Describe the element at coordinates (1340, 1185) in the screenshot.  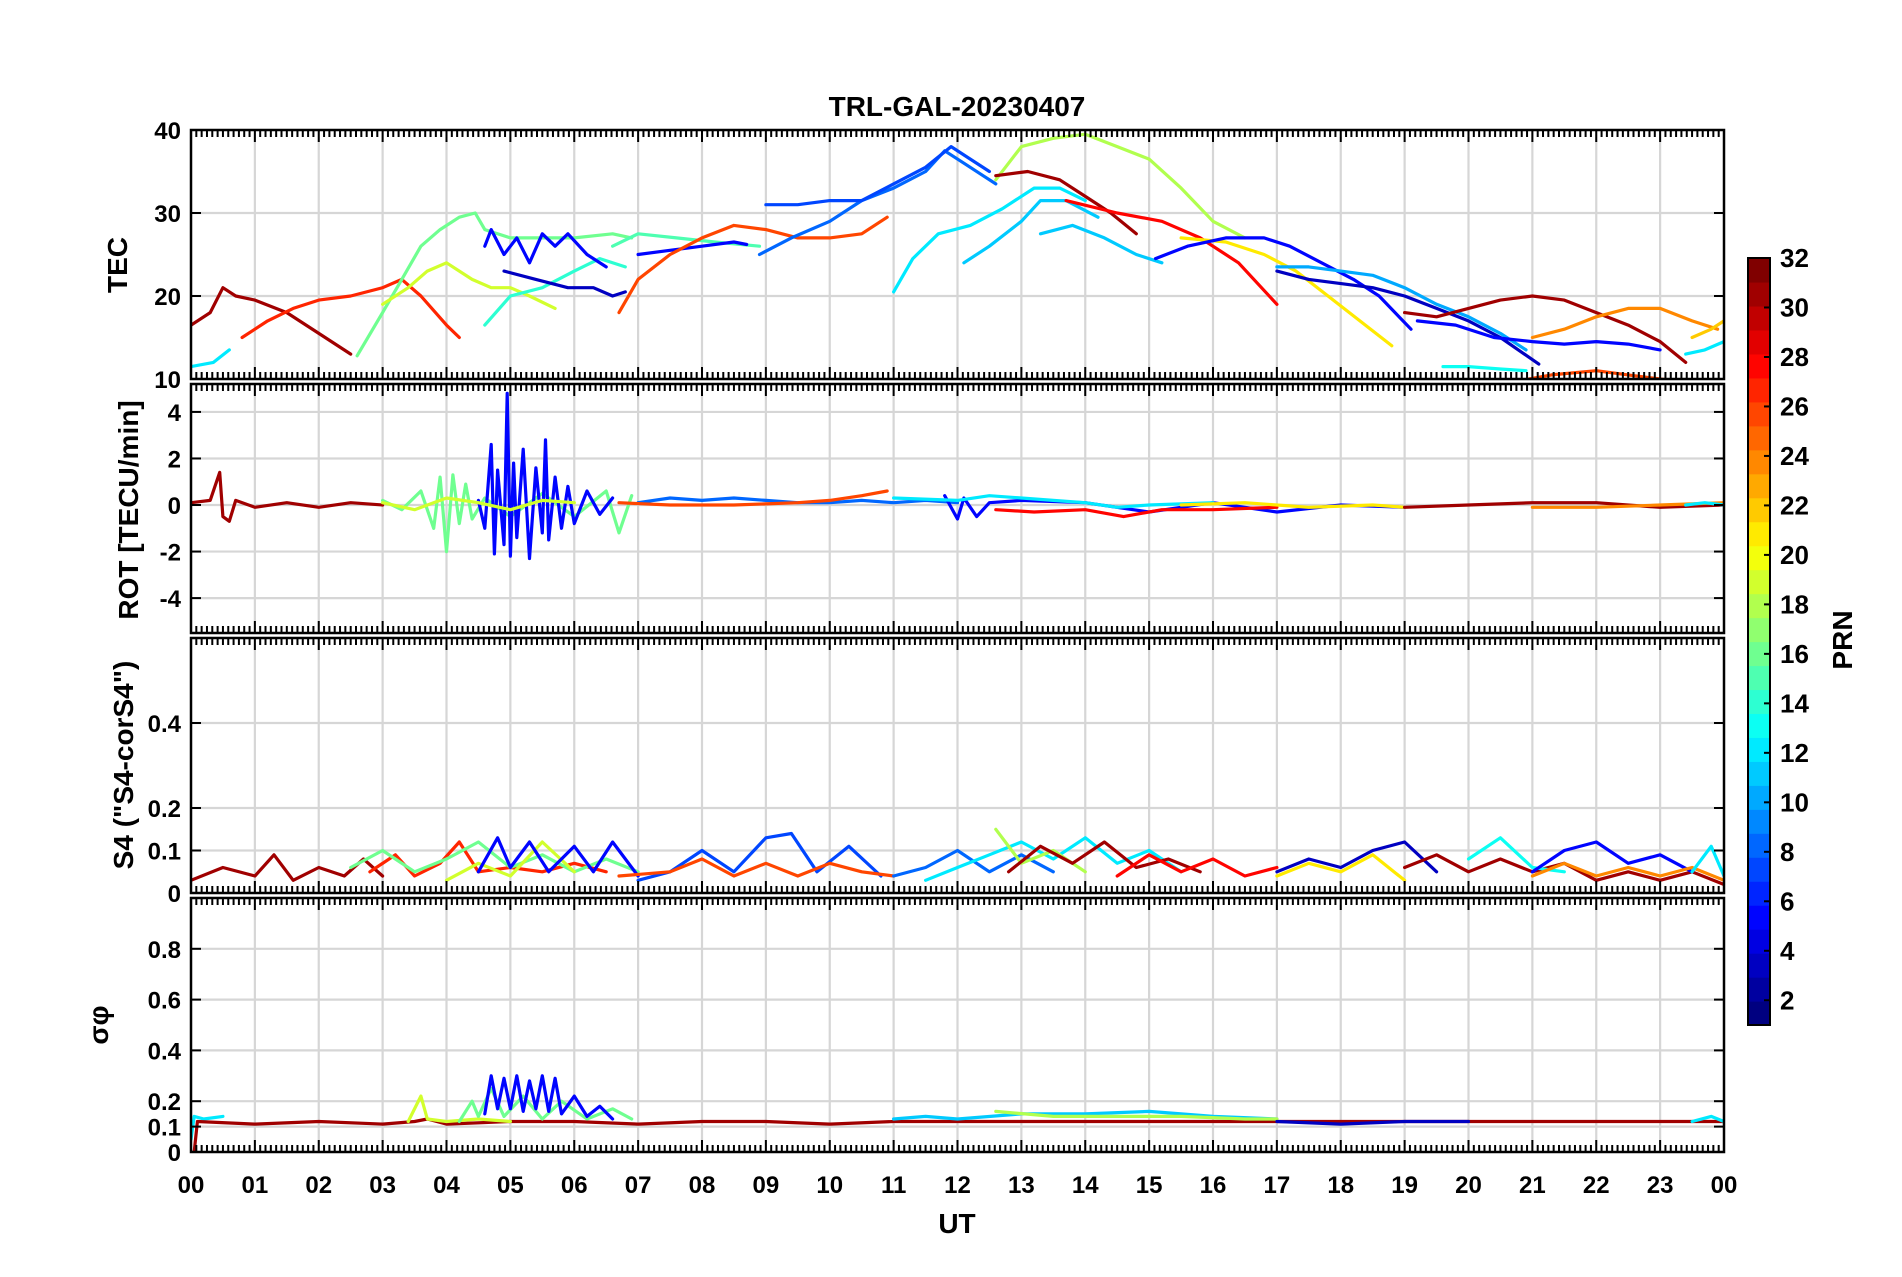
I see `x-tick-label: 18` at that location.